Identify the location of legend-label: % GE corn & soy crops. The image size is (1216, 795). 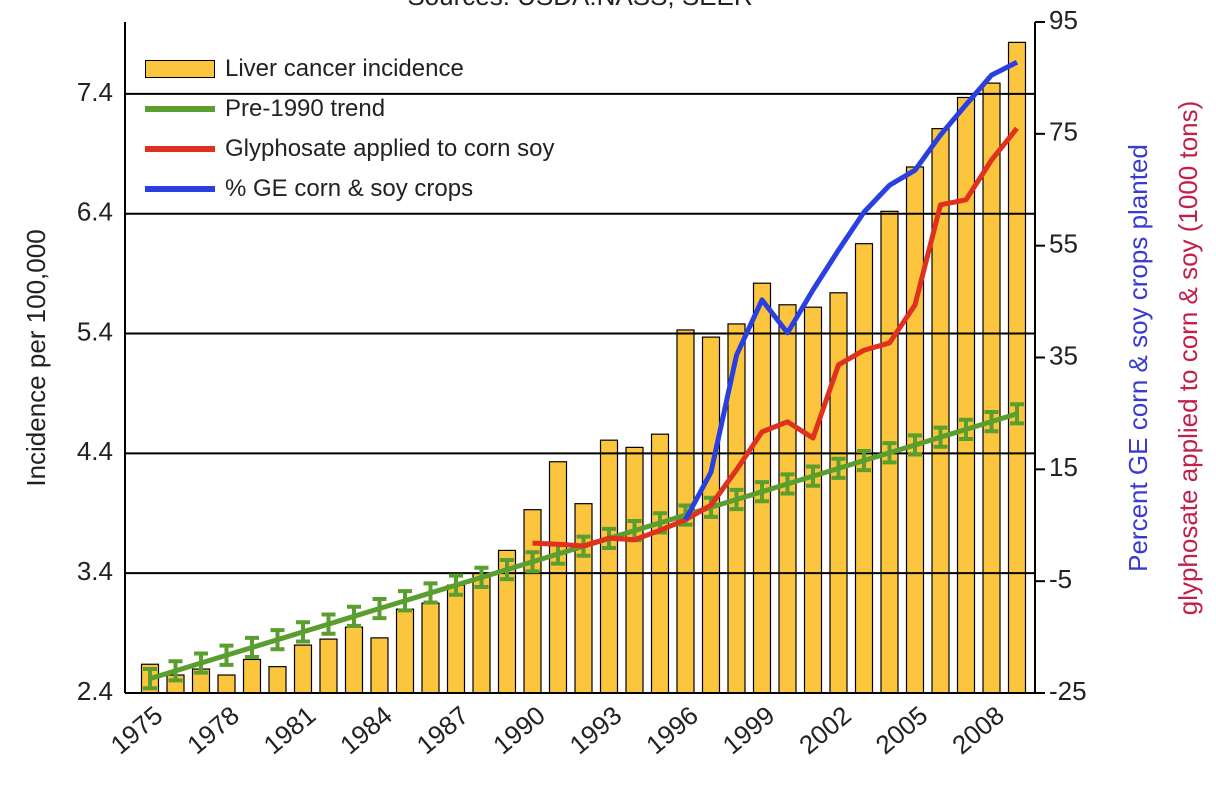
(349, 188).